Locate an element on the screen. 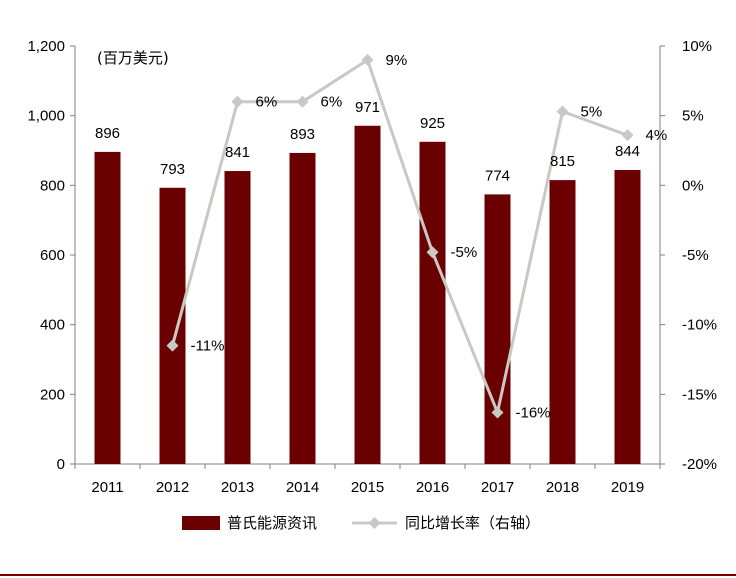  bar-value-label: 925 is located at coordinates (432, 123).